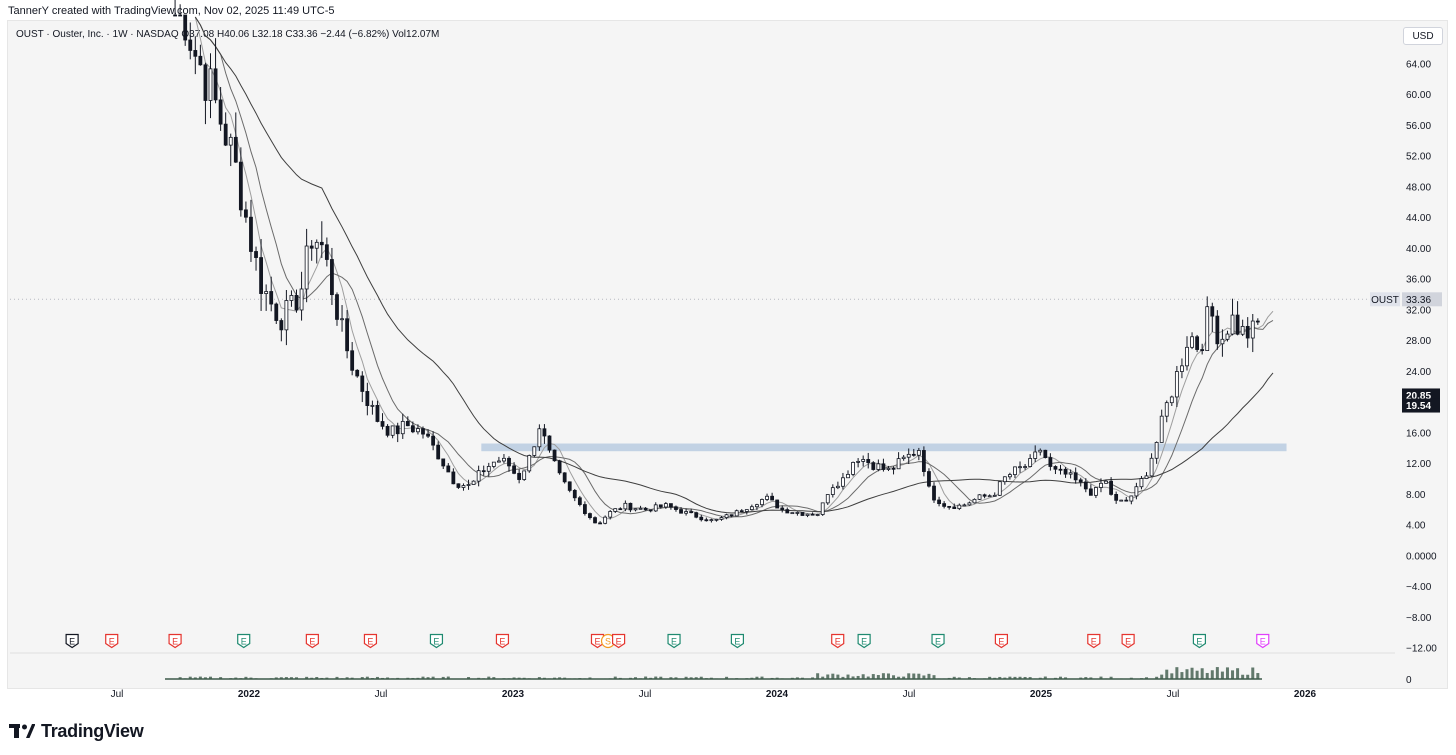 The width and height of the screenshot is (1456, 755). What do you see at coordinates (117, 694) in the screenshot?
I see `x-tick-label: Jul` at bounding box center [117, 694].